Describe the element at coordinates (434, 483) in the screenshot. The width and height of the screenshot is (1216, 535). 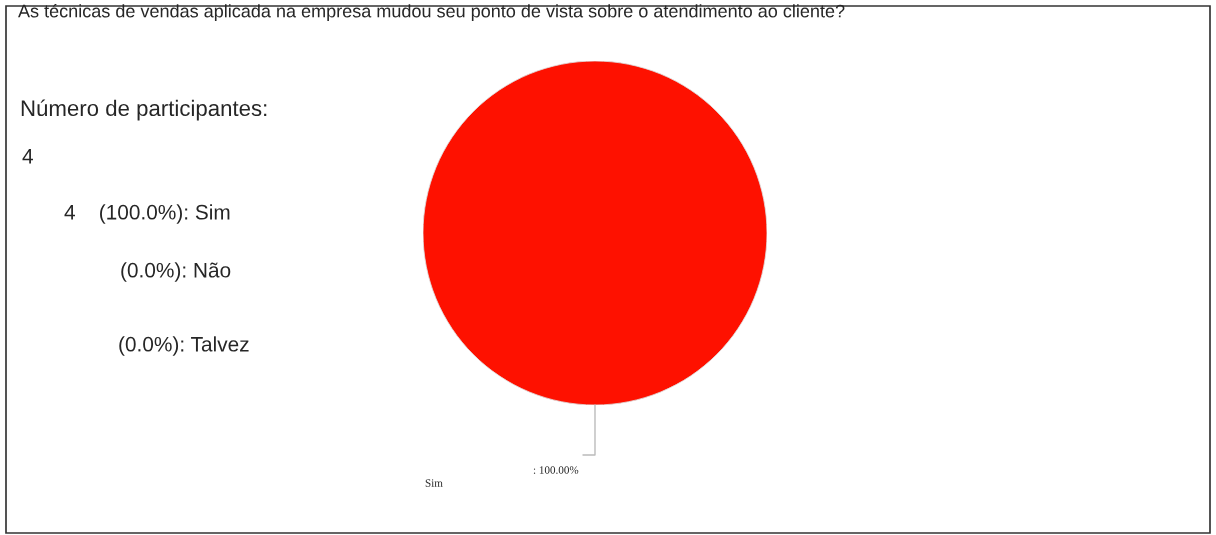
I see `slice-label: Sim` at that location.